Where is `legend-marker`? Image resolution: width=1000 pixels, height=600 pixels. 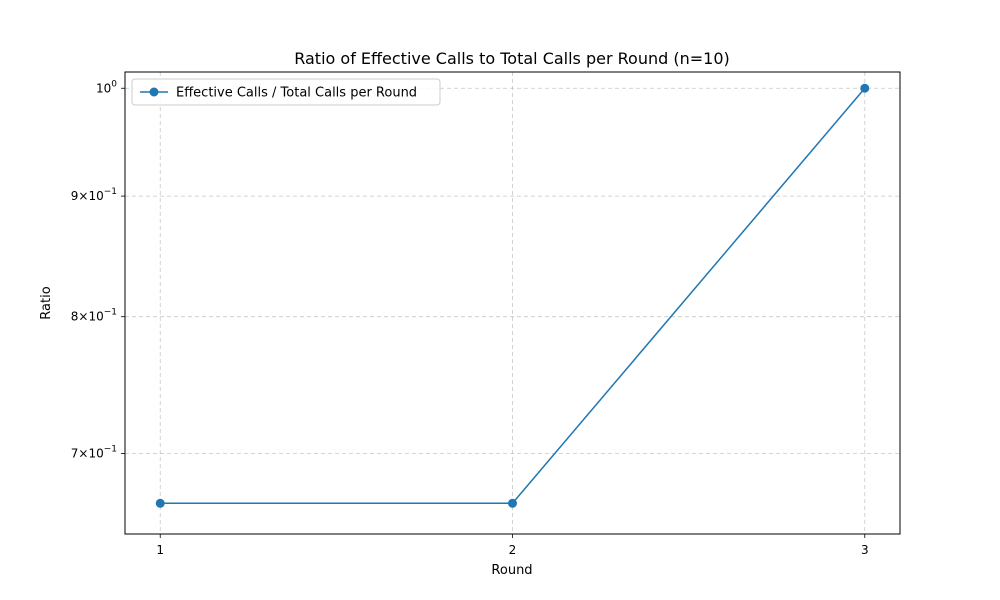 legend-marker is located at coordinates (154, 92).